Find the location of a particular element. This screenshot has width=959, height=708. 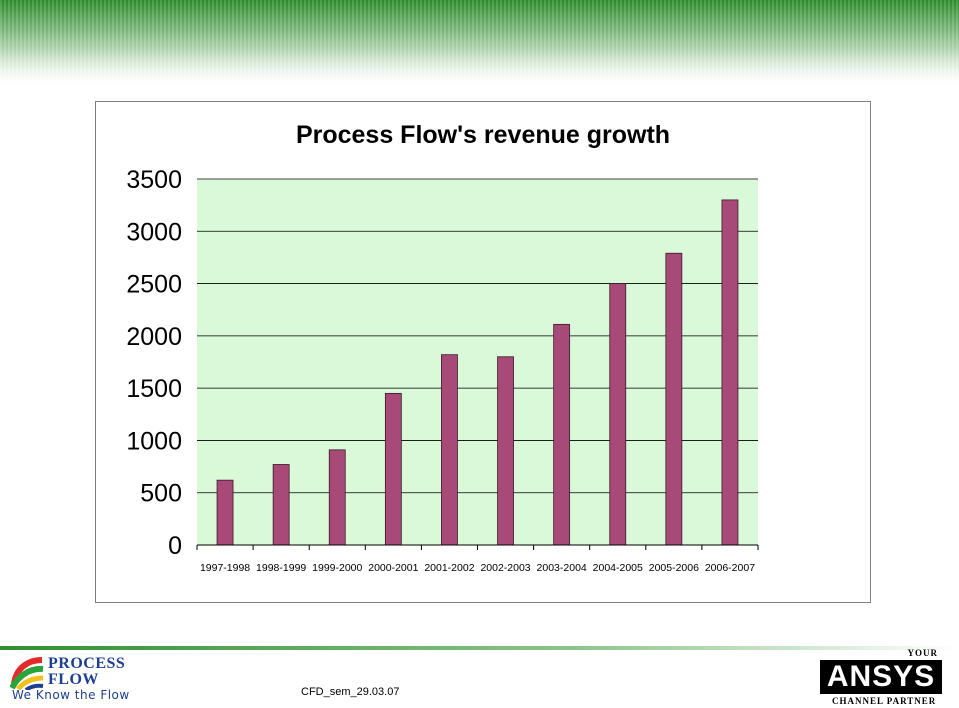

ansys-partner-logo: YOUR ANSYS CHANNEL PARTNER is located at coordinates (881, 677).